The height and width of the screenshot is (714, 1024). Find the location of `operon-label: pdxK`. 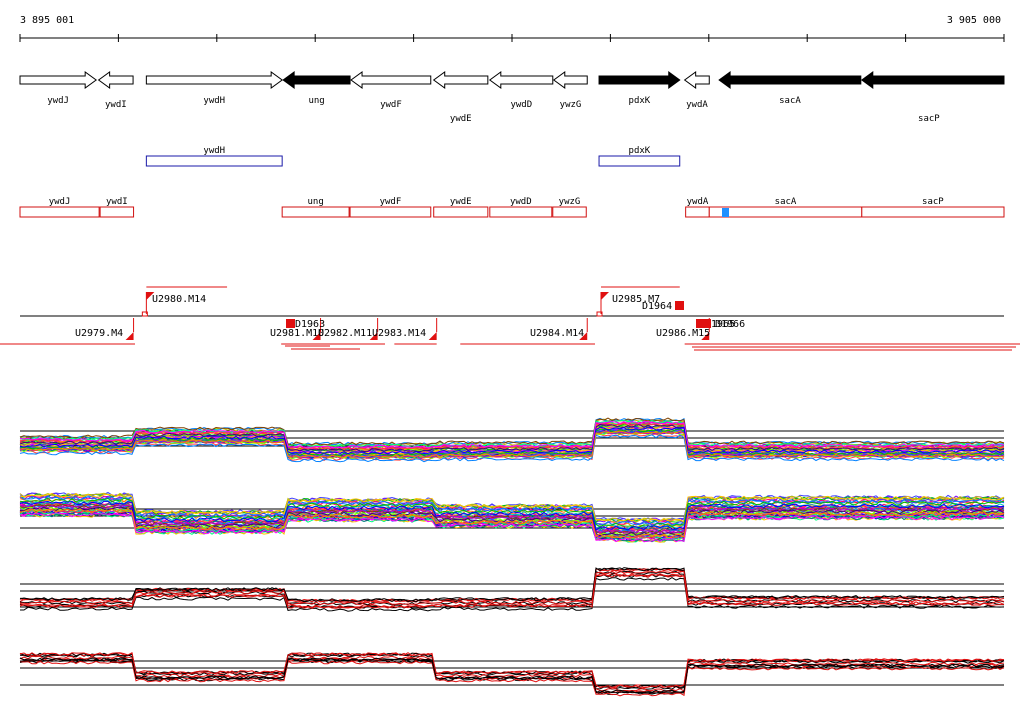

operon-label: pdxK is located at coordinates (640, 151).